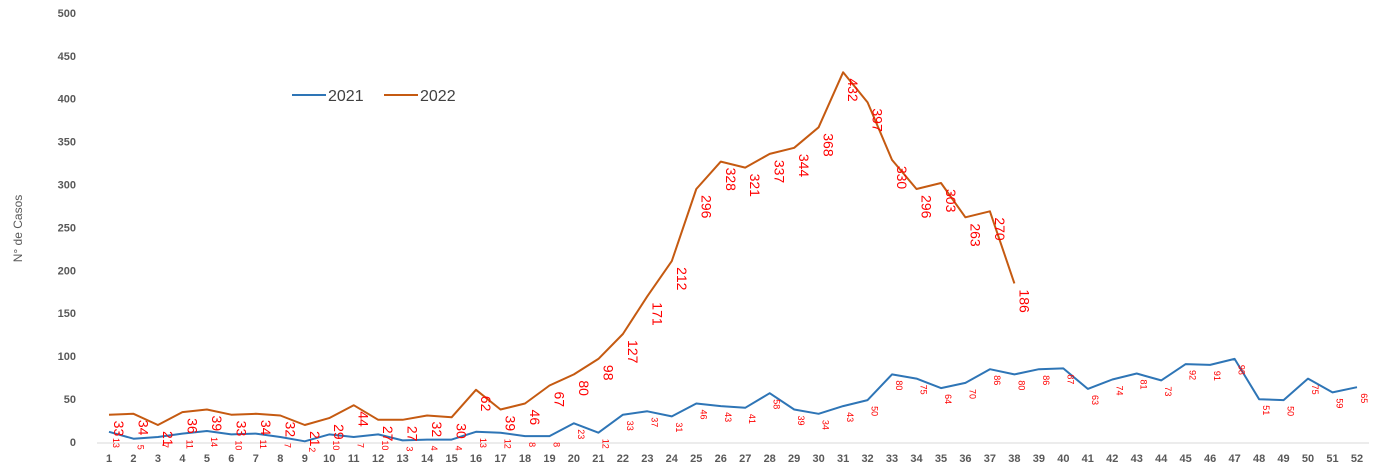 The image size is (1386, 468). What do you see at coordinates (549, 459) in the screenshot?
I see `x-tick-label: 19` at bounding box center [549, 459].